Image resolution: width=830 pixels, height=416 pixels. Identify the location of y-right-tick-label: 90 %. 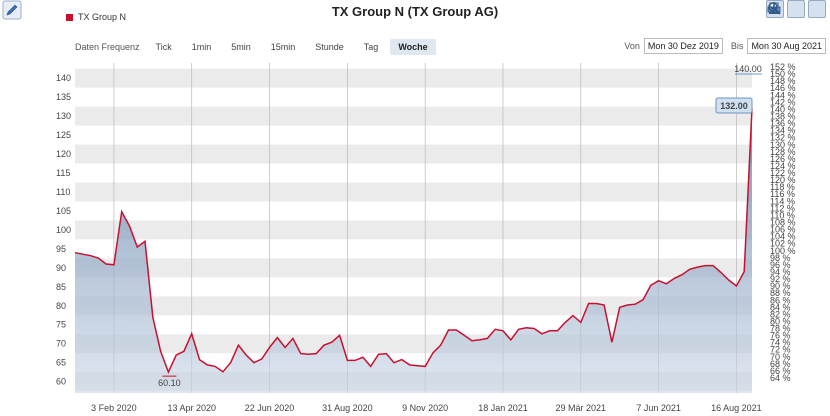
(780, 286).